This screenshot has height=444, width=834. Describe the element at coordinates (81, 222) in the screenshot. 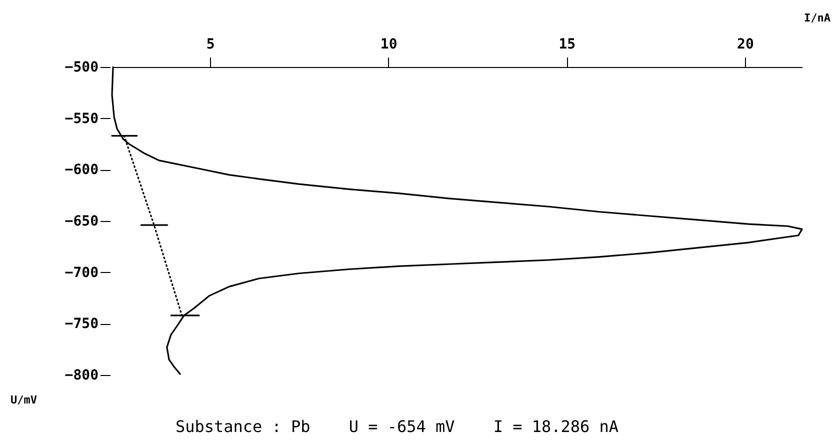

I see `y-tick-label: −650` at that location.